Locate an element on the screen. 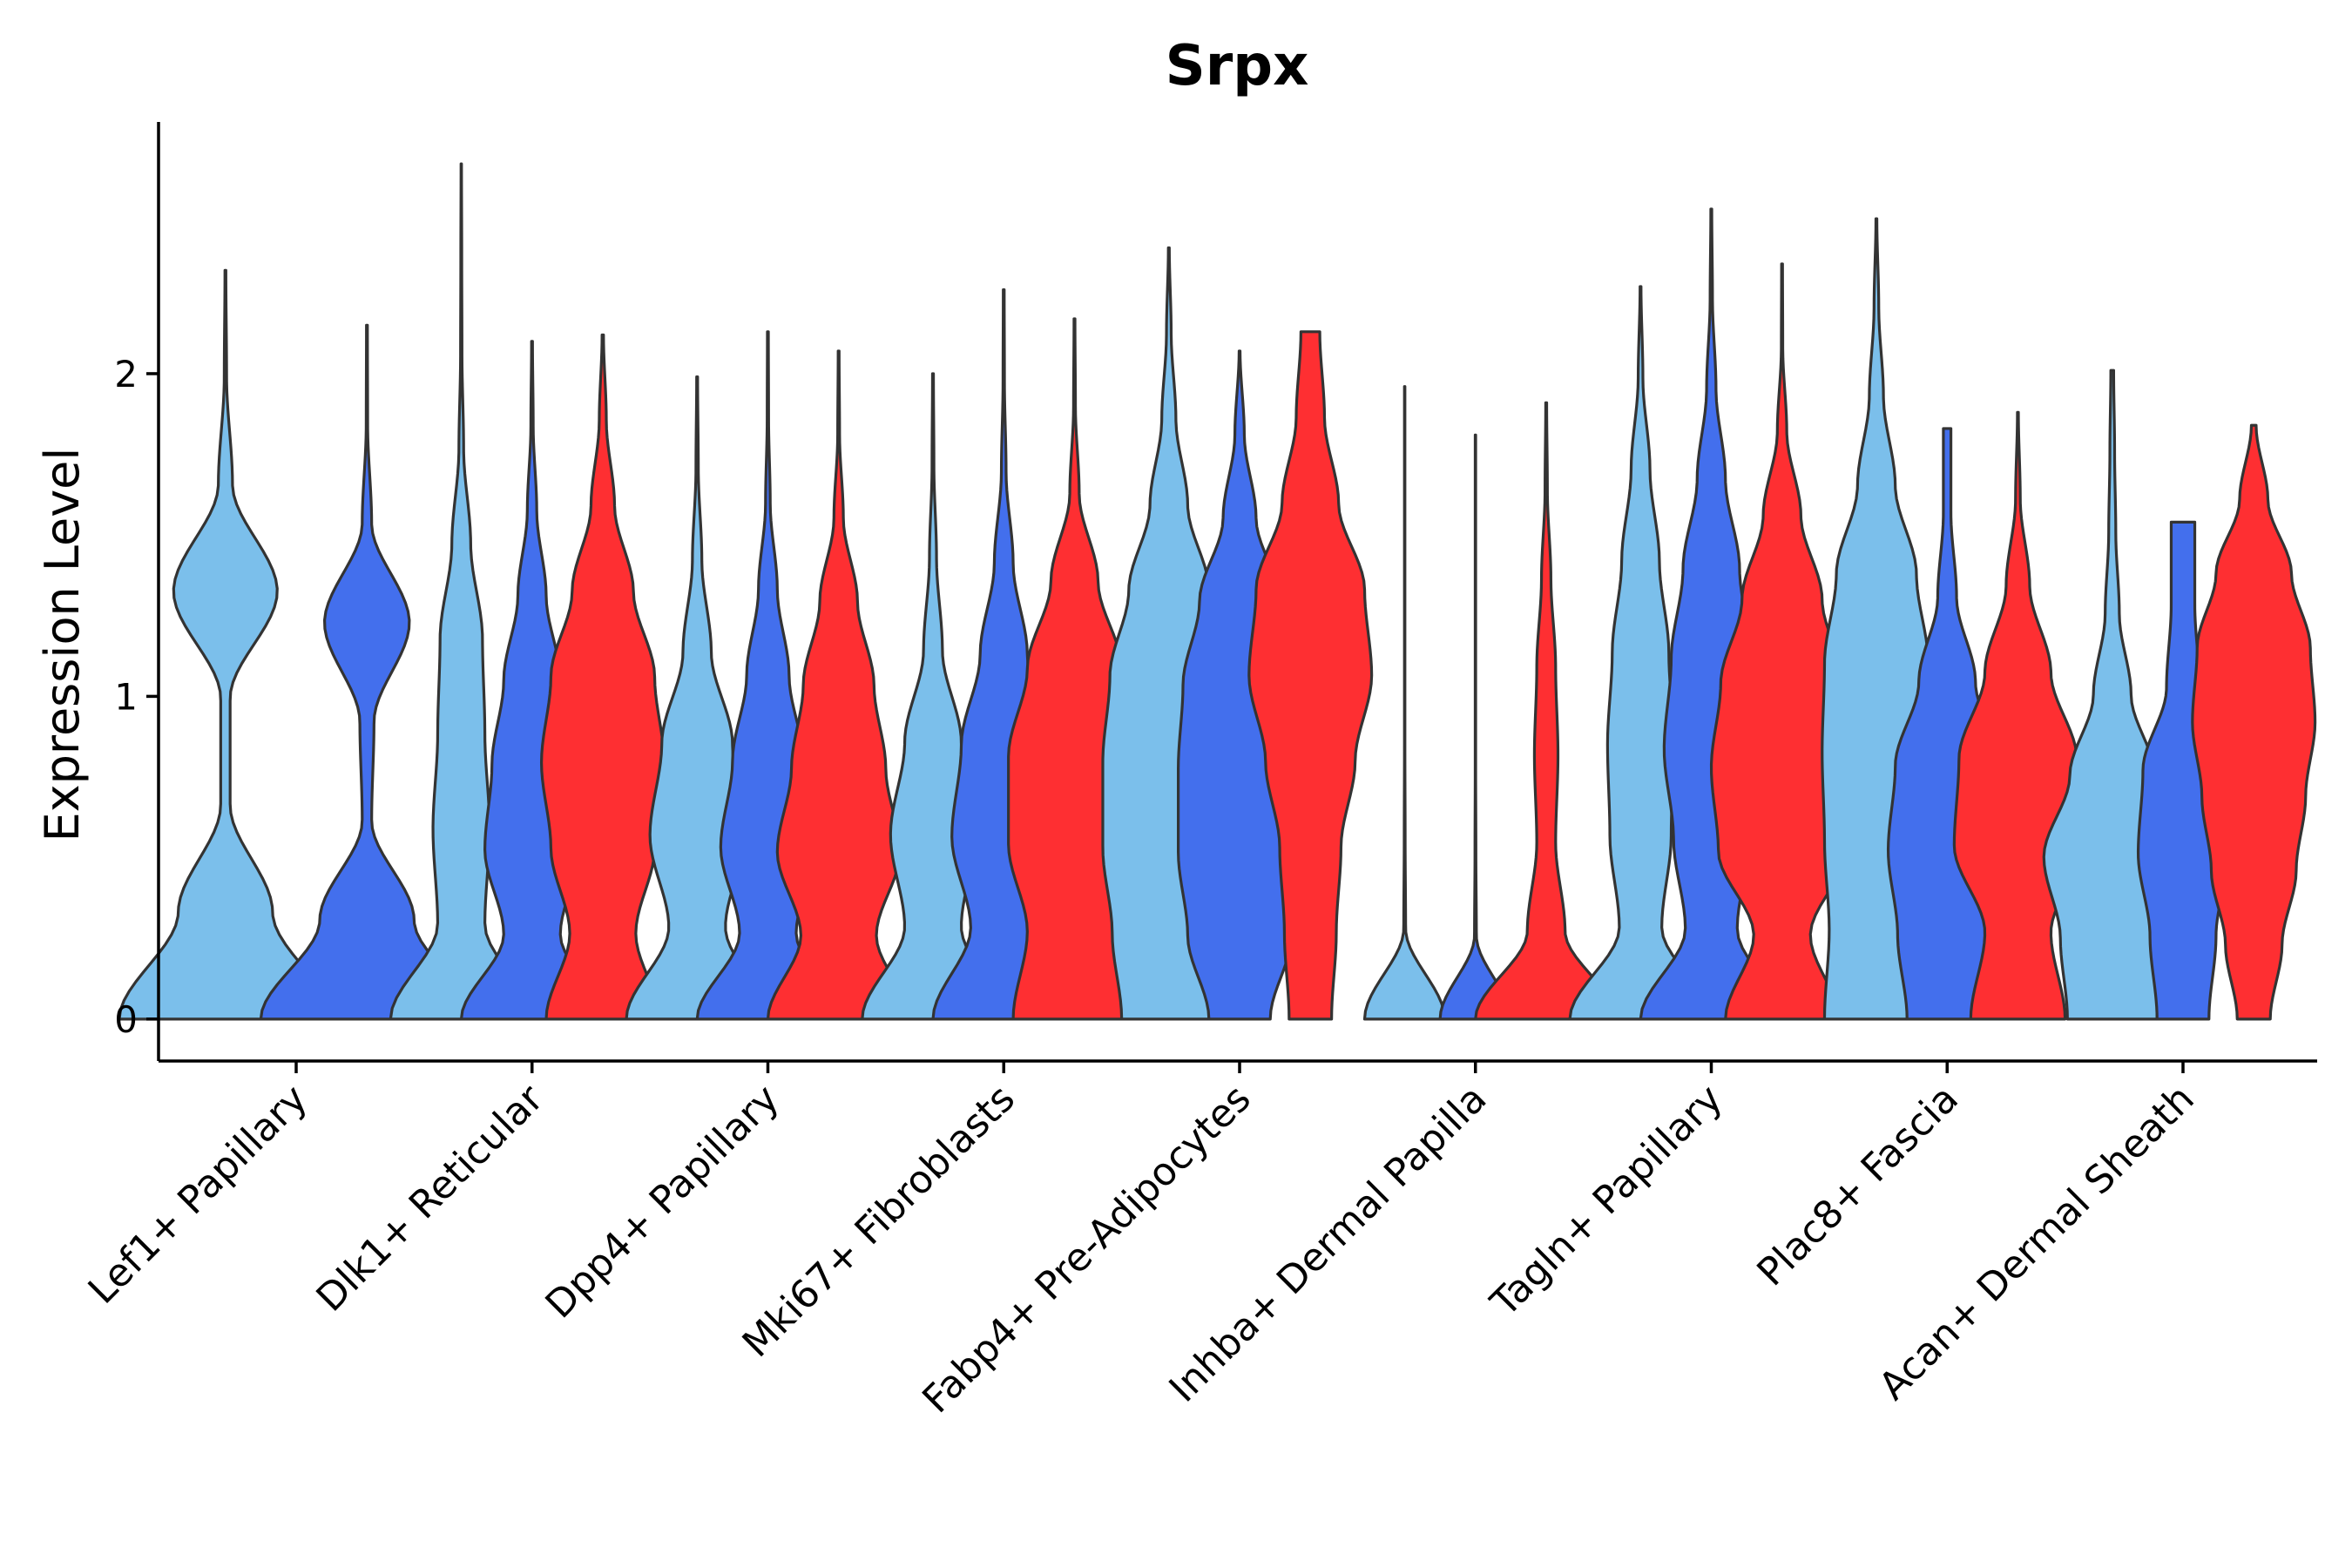  violin-inhba-dermal-papilla-s1 is located at coordinates (1475, 727).